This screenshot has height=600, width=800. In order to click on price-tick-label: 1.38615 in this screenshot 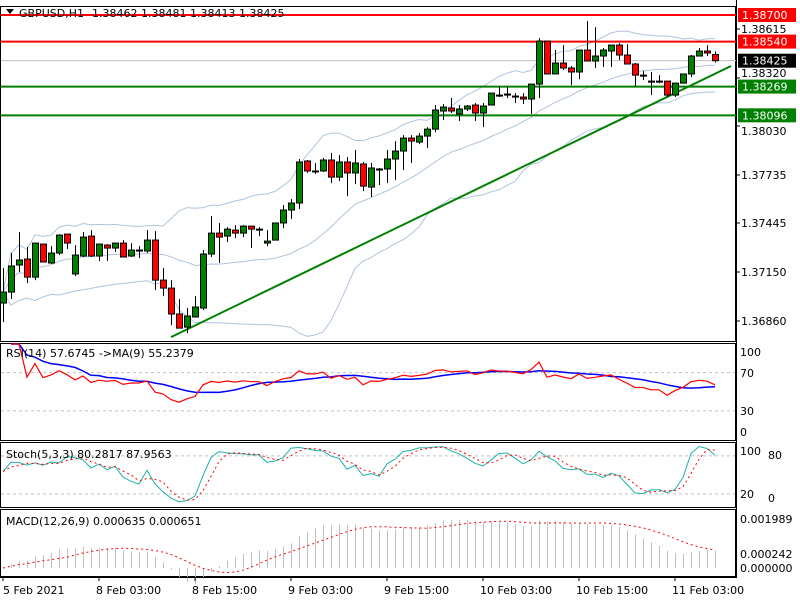, I will do `click(764, 29)`.